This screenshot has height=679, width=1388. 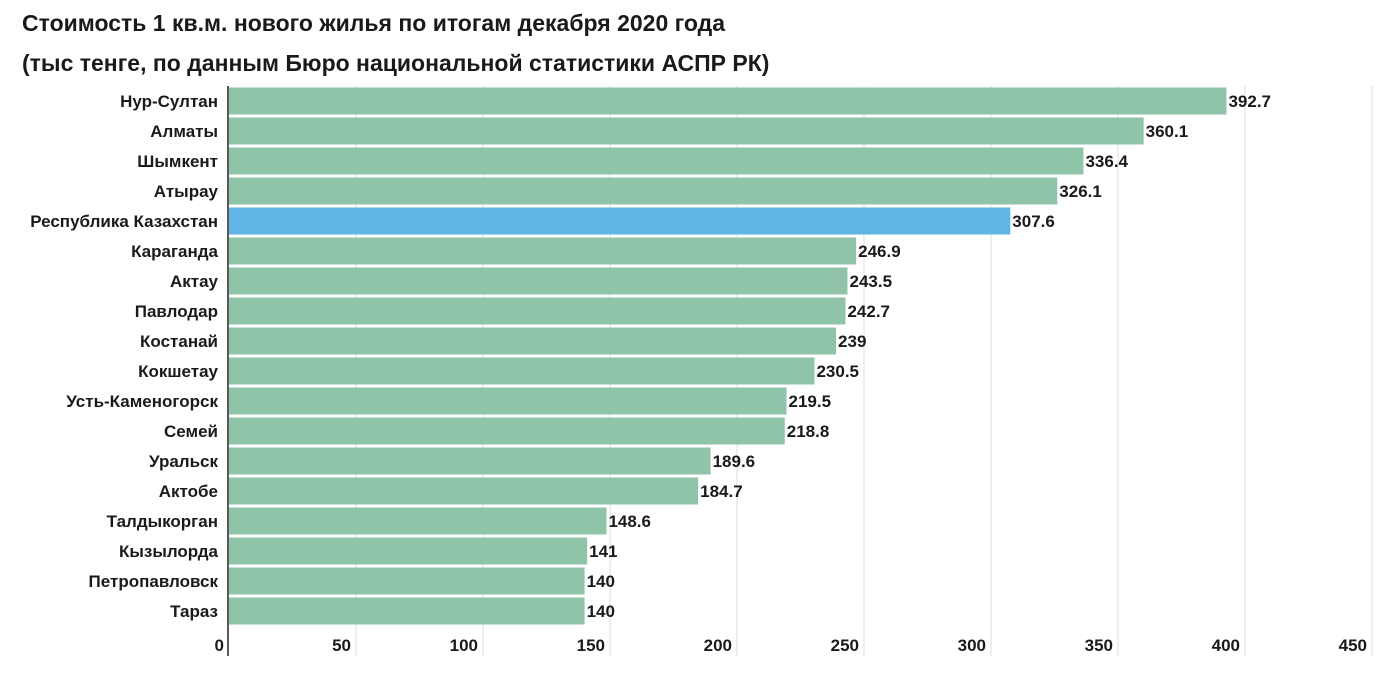 I want to click on value-label-0: 392.7, so click(x=1249, y=101).